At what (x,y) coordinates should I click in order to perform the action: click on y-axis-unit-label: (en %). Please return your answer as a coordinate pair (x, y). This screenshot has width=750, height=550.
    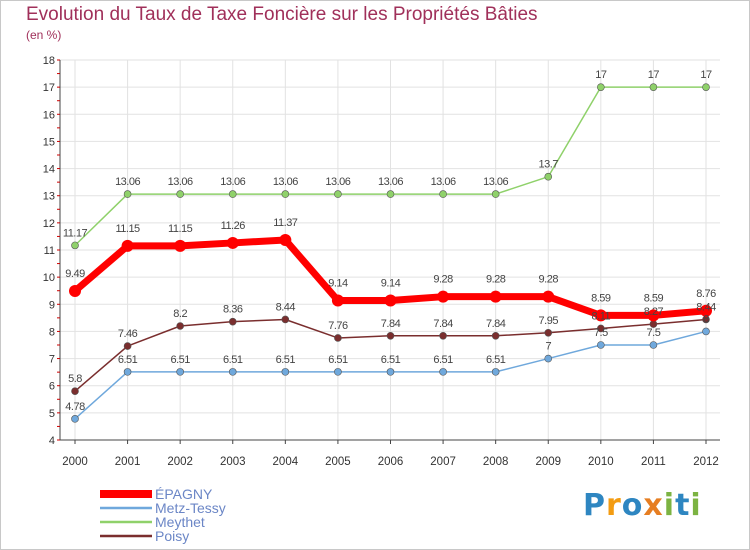
    Looking at the image, I should click on (44, 35).